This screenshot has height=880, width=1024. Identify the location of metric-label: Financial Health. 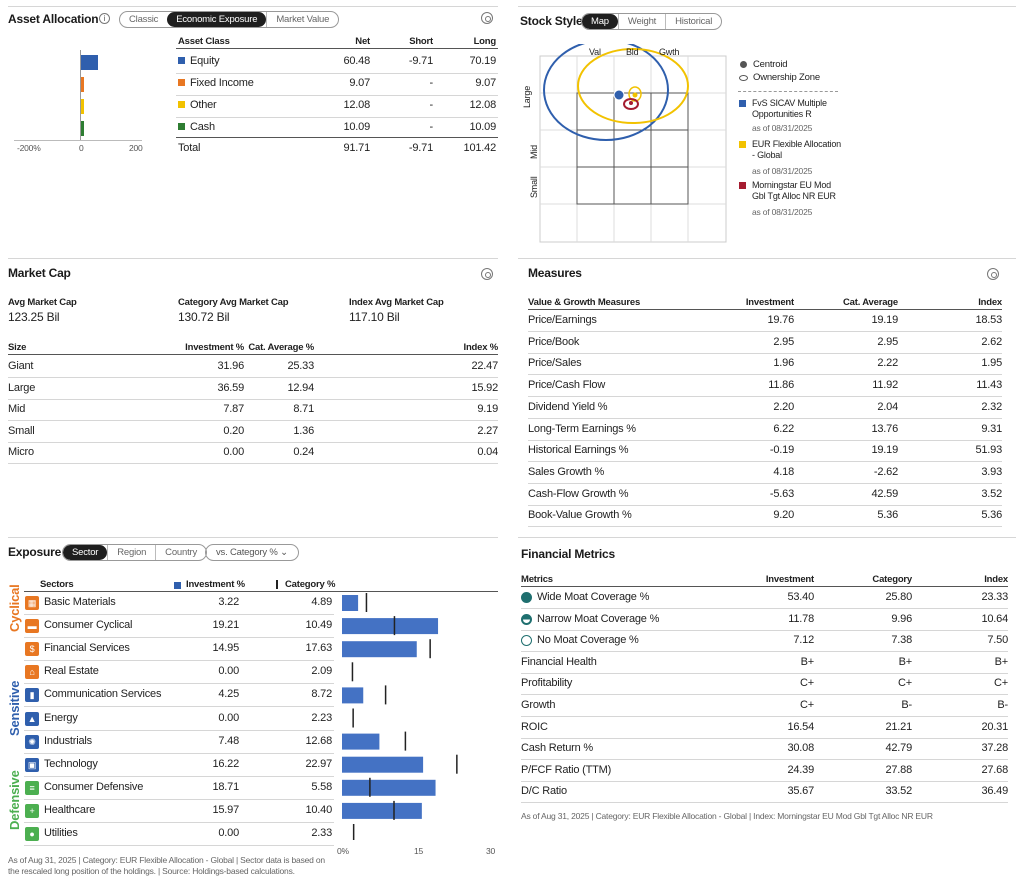
(559, 661).